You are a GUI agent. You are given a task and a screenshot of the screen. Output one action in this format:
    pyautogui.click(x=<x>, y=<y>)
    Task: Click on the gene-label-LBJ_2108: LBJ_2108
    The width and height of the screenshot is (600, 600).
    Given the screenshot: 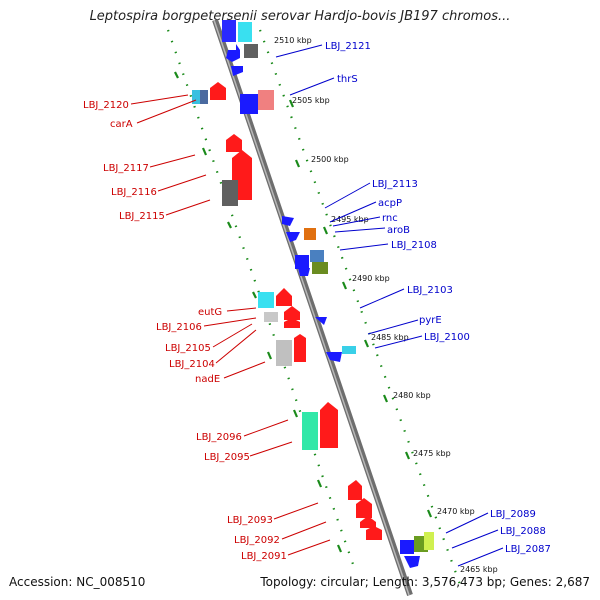 What is the action you would take?
    pyautogui.click(x=414, y=245)
    